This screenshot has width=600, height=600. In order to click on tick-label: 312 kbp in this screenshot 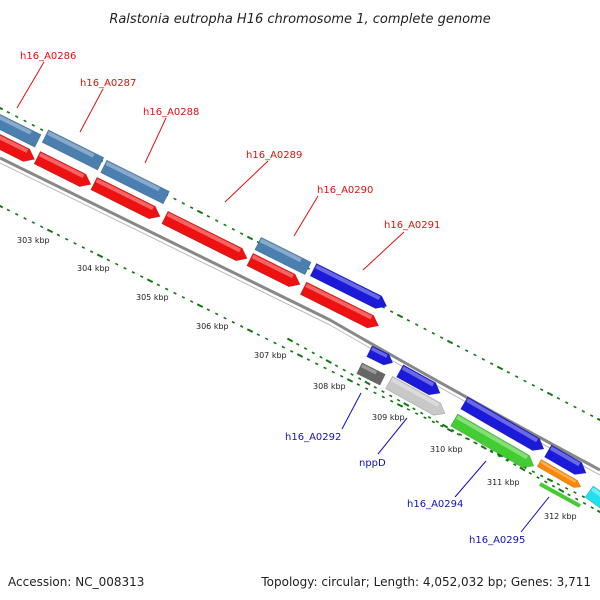, I will do `click(560, 516)`.